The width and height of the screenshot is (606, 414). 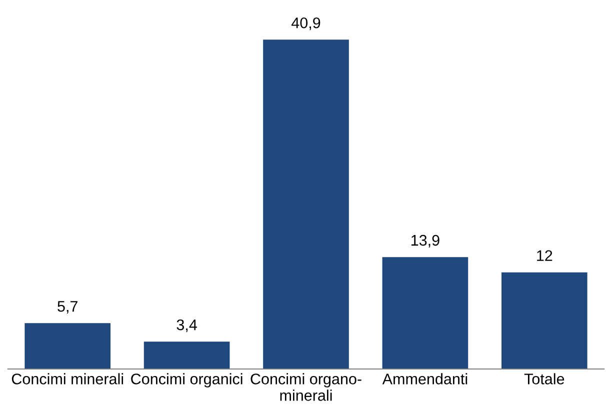 What do you see at coordinates (426, 241) in the screenshot?
I see `data-label: 13,9` at bounding box center [426, 241].